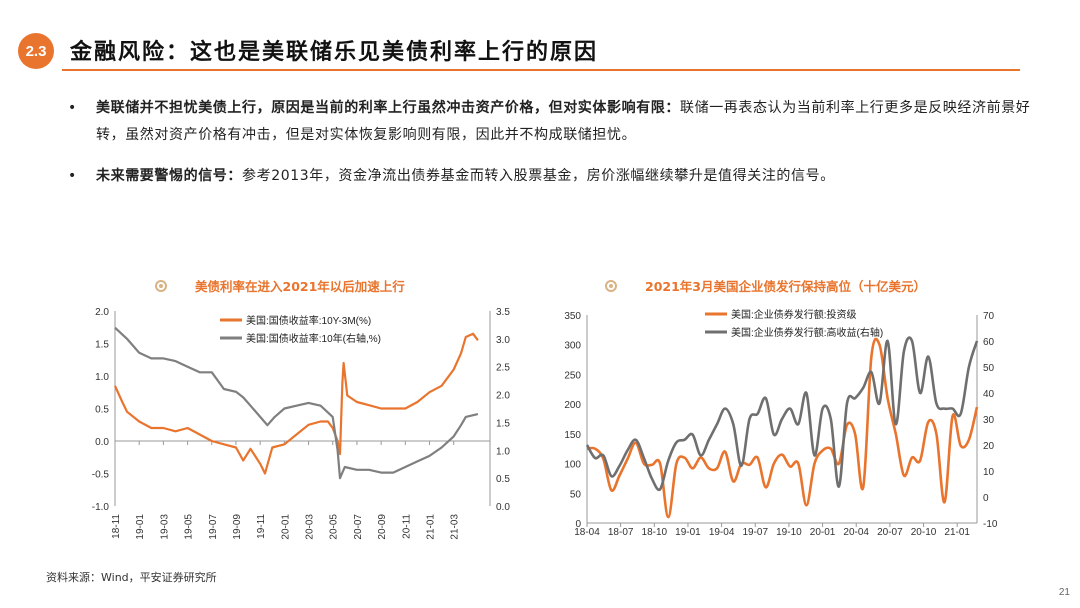 This screenshot has width=1080, height=608. I want to click on page-number: 21, so click(1064, 592).